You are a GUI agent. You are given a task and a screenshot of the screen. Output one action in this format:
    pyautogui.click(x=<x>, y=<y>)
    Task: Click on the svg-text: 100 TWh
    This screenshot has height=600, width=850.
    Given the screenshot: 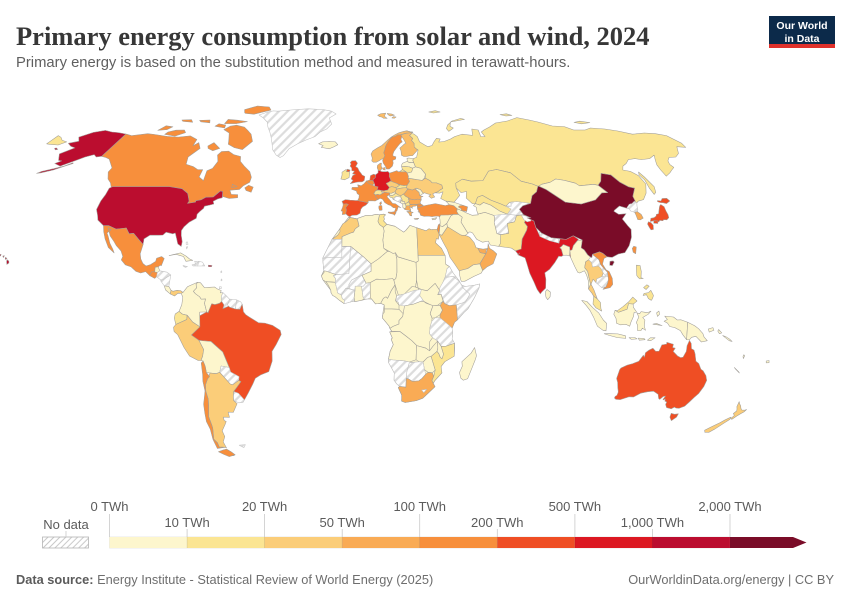 What is the action you would take?
    pyautogui.click(x=419, y=506)
    